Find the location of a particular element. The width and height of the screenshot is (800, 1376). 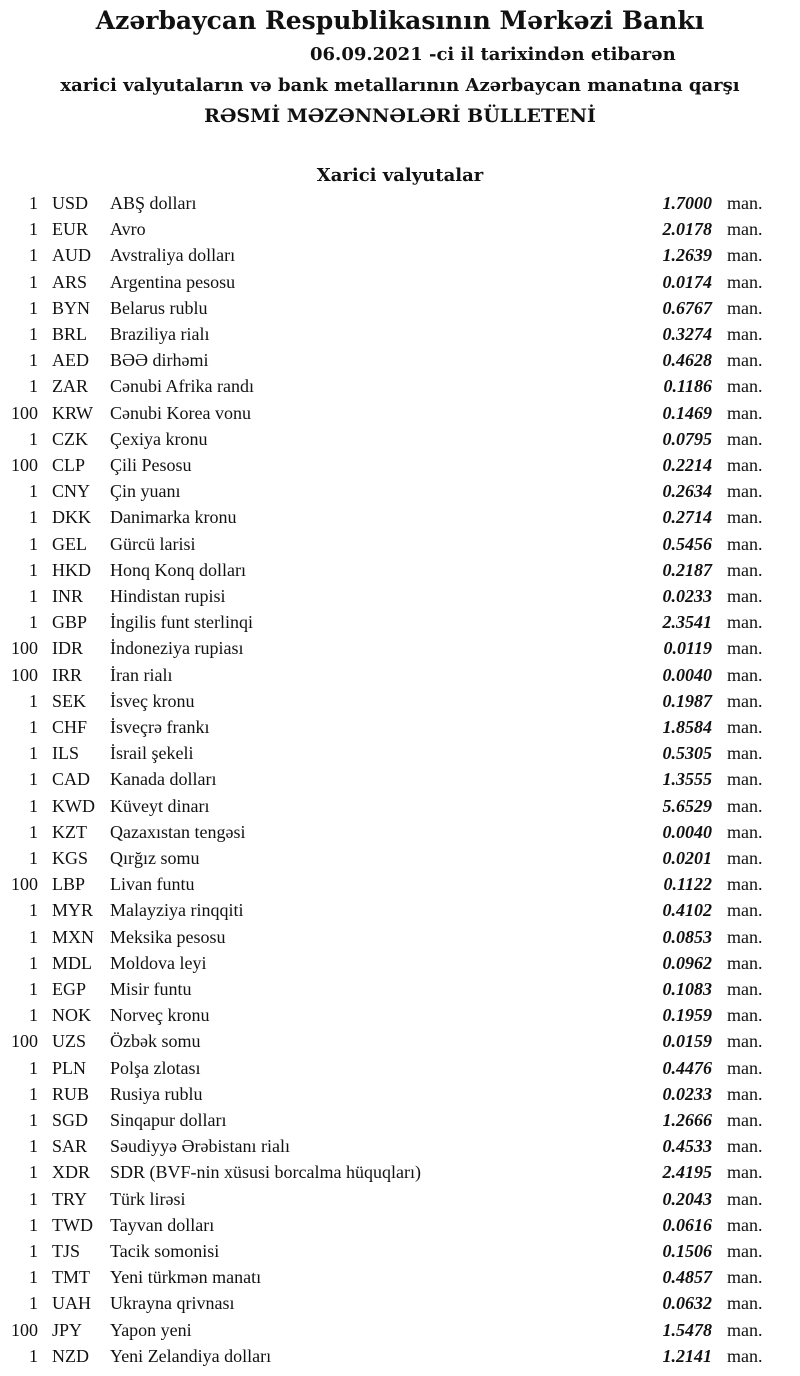

currency-name: İngilis funt sterlinqi is located at coordinates (181, 622).